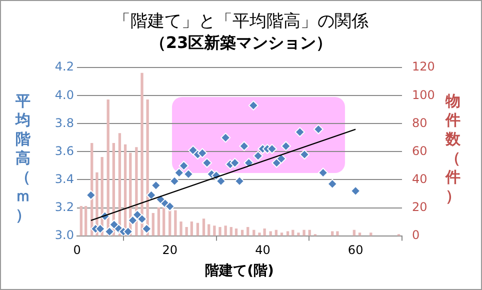 The image size is (482, 290). Describe the element at coordinates (356, 250) in the screenshot. I see `x-tick-label: 60` at that location.